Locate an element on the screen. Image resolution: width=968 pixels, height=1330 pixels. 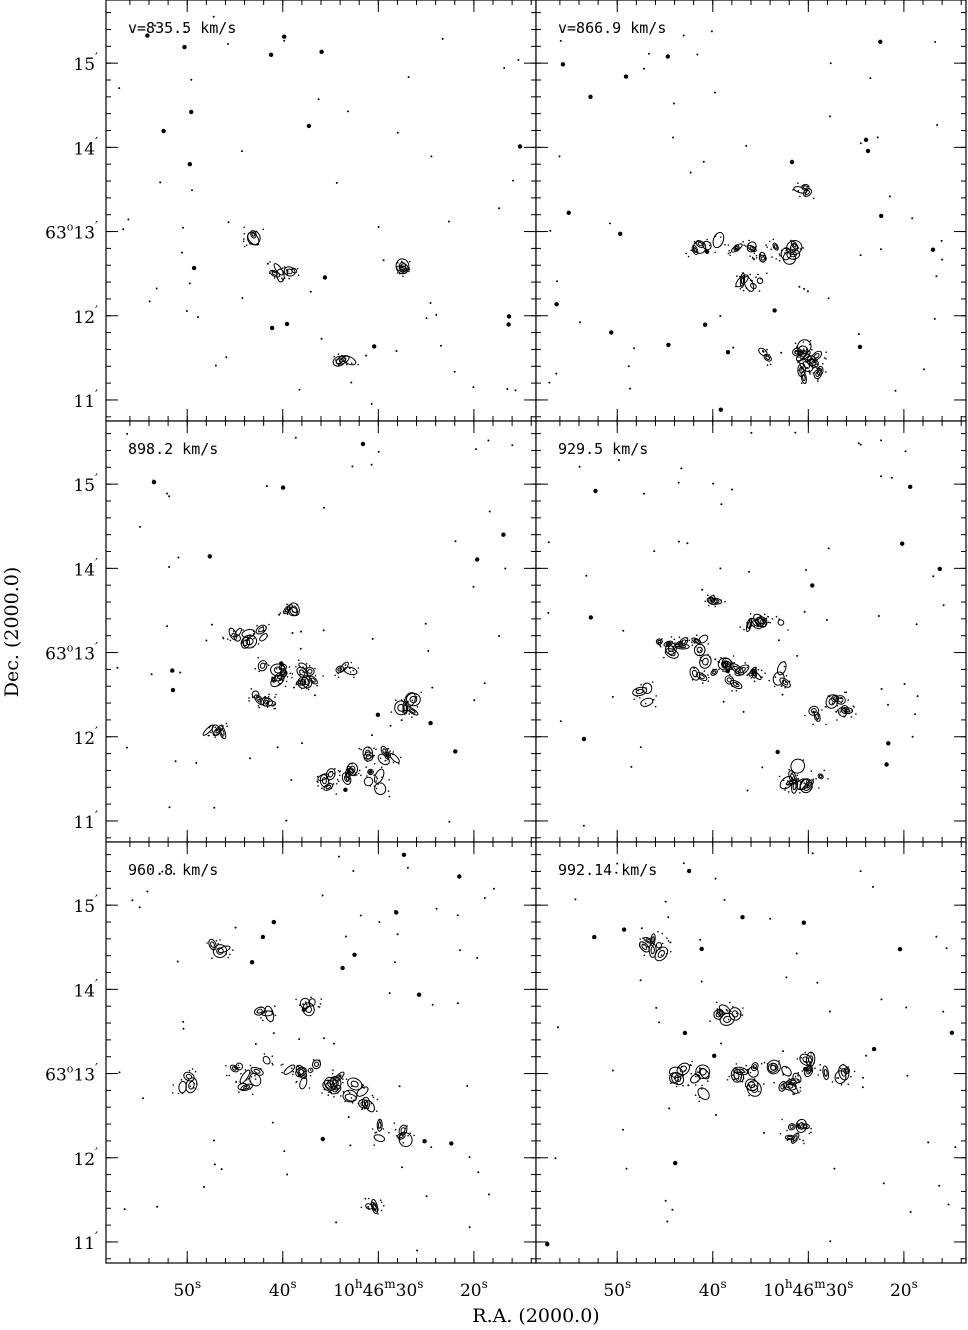
x-tick-label: 10h46m30s is located at coordinates (808, 1289).